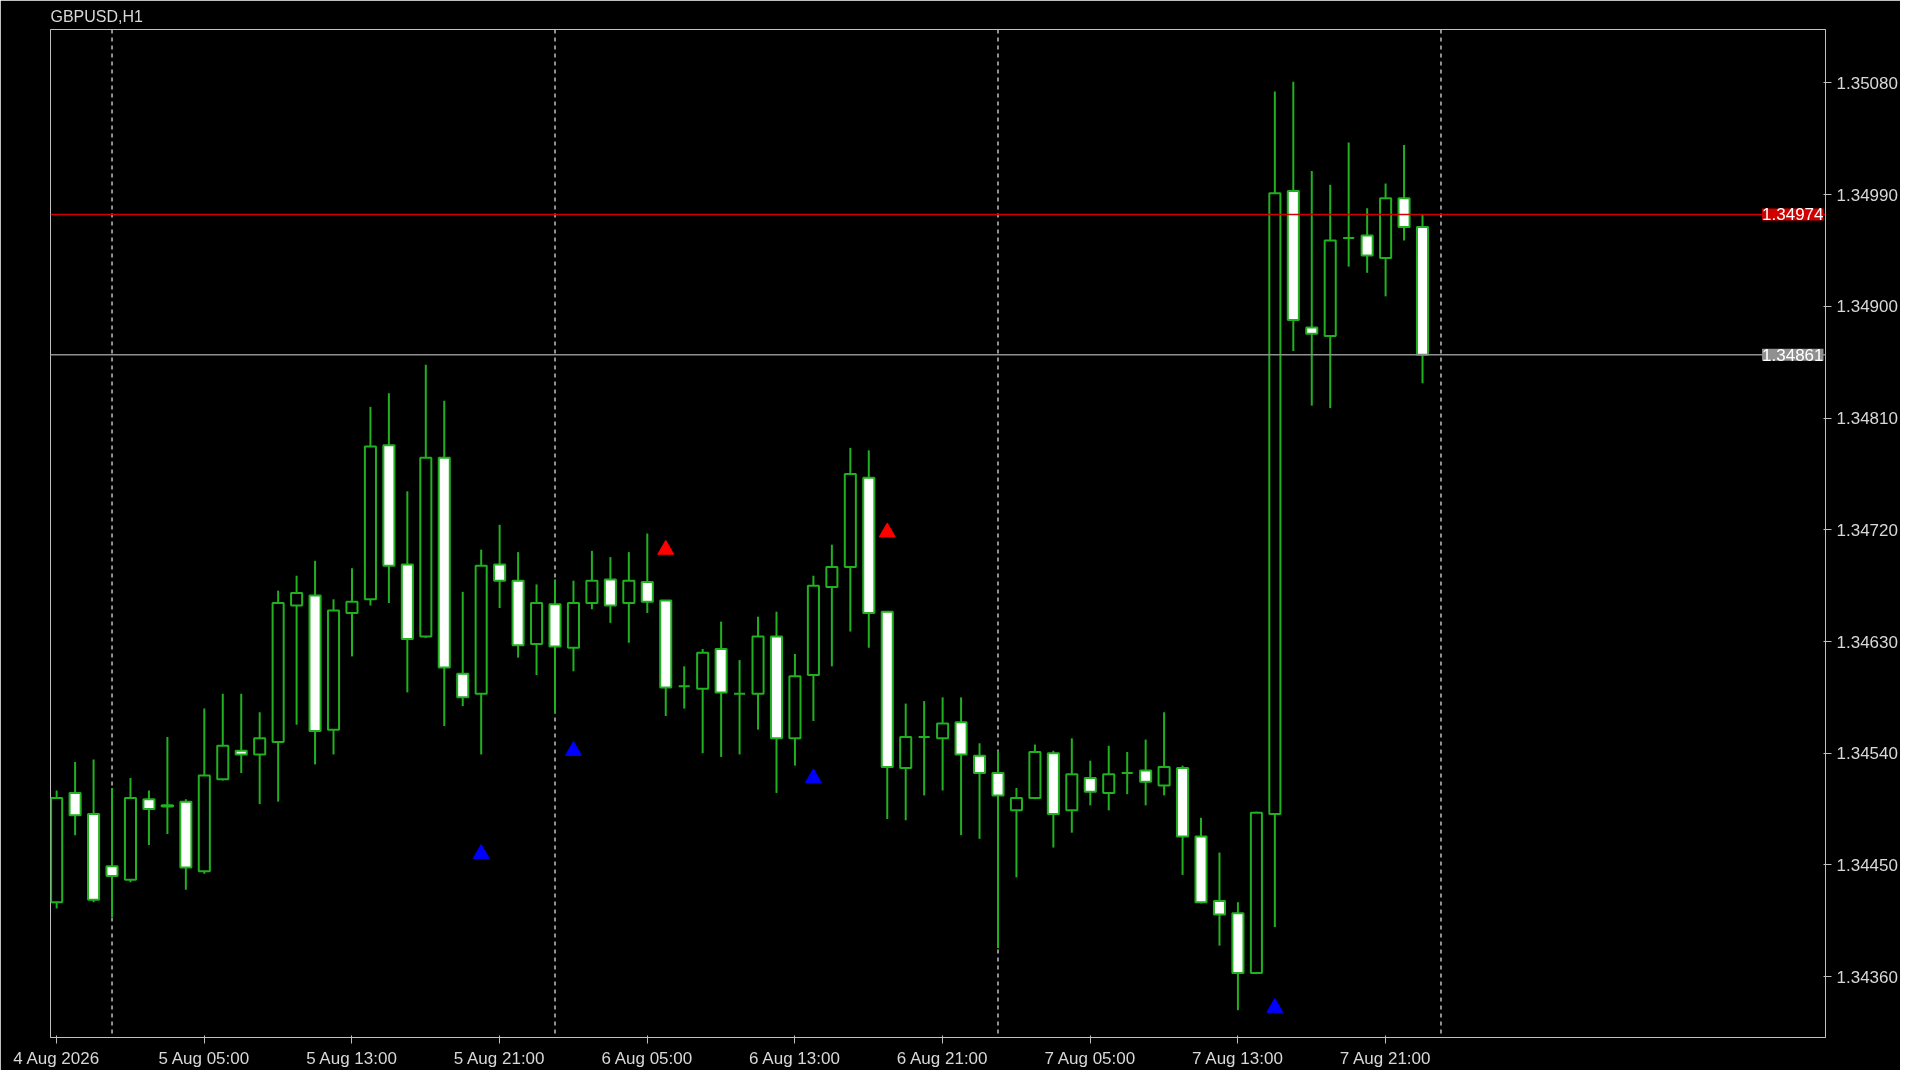 The image size is (1920, 1080). What do you see at coordinates (794, 1058) in the screenshot?
I see `x-tick-label: 6 Aug 13:00` at bounding box center [794, 1058].